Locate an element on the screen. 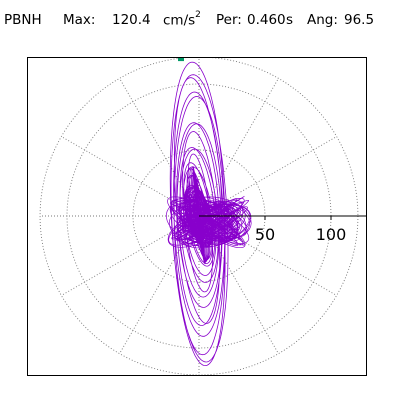  period-label: Per: is located at coordinates (229, 20).